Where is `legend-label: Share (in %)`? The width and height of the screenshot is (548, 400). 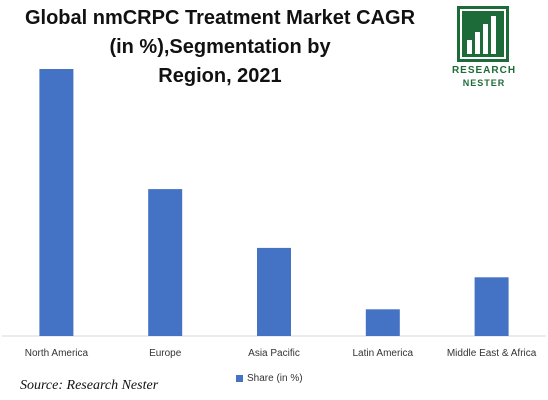
legend-label: Share (in %) is located at coordinates (275, 378).